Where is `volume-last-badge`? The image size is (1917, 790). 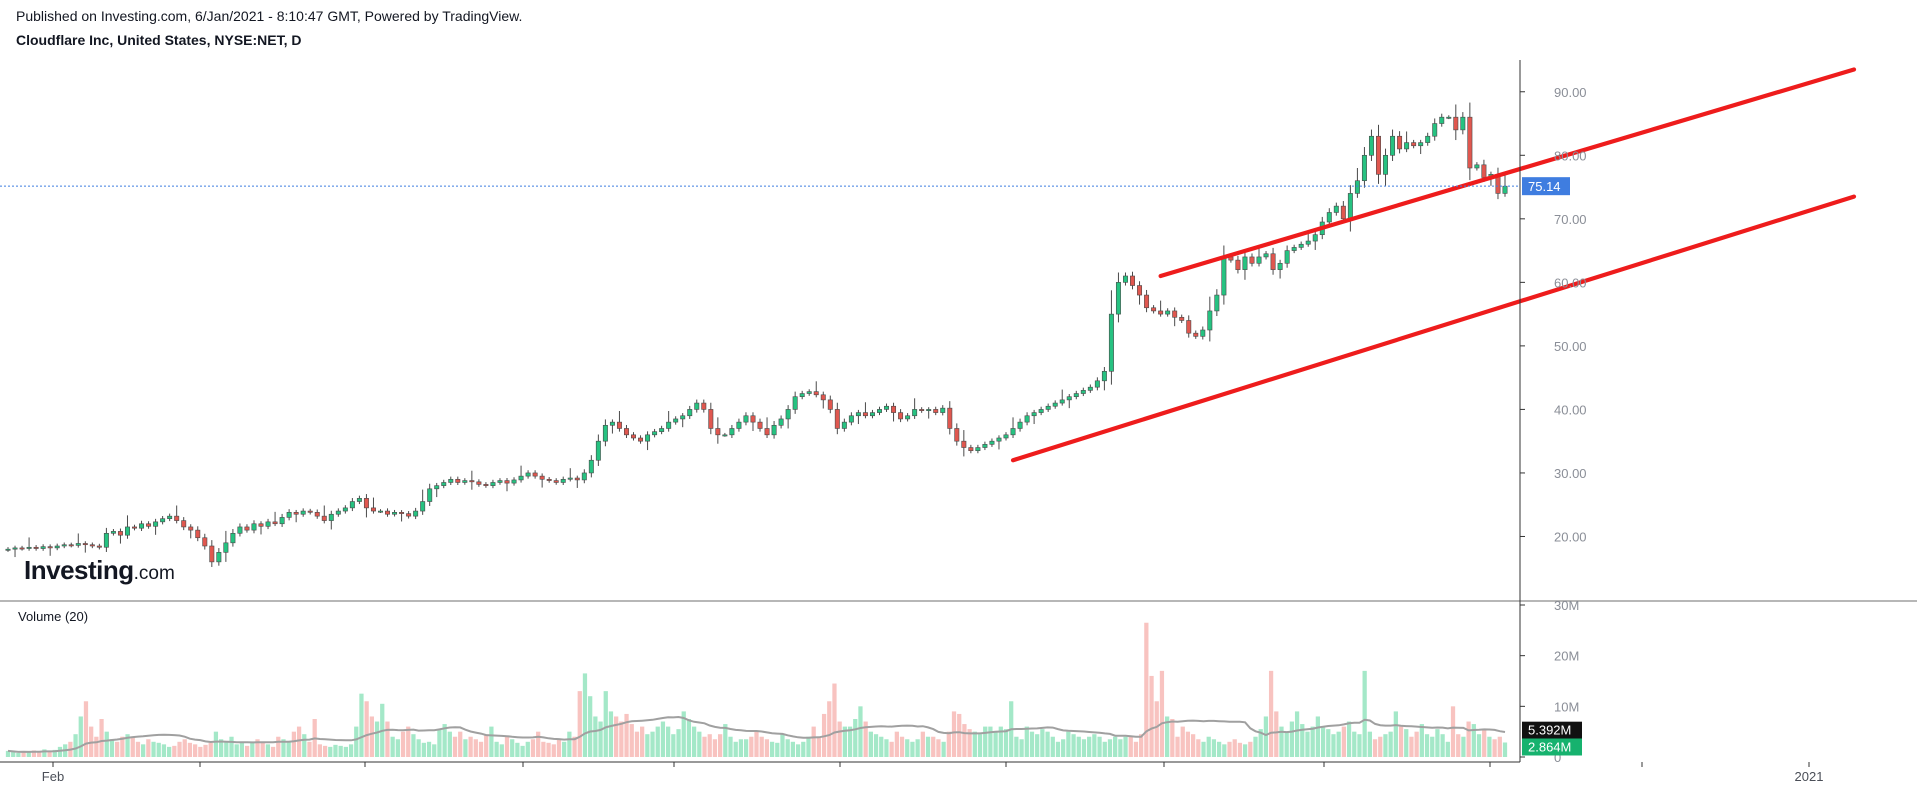
volume-last-badge is located at coordinates (1552, 747).